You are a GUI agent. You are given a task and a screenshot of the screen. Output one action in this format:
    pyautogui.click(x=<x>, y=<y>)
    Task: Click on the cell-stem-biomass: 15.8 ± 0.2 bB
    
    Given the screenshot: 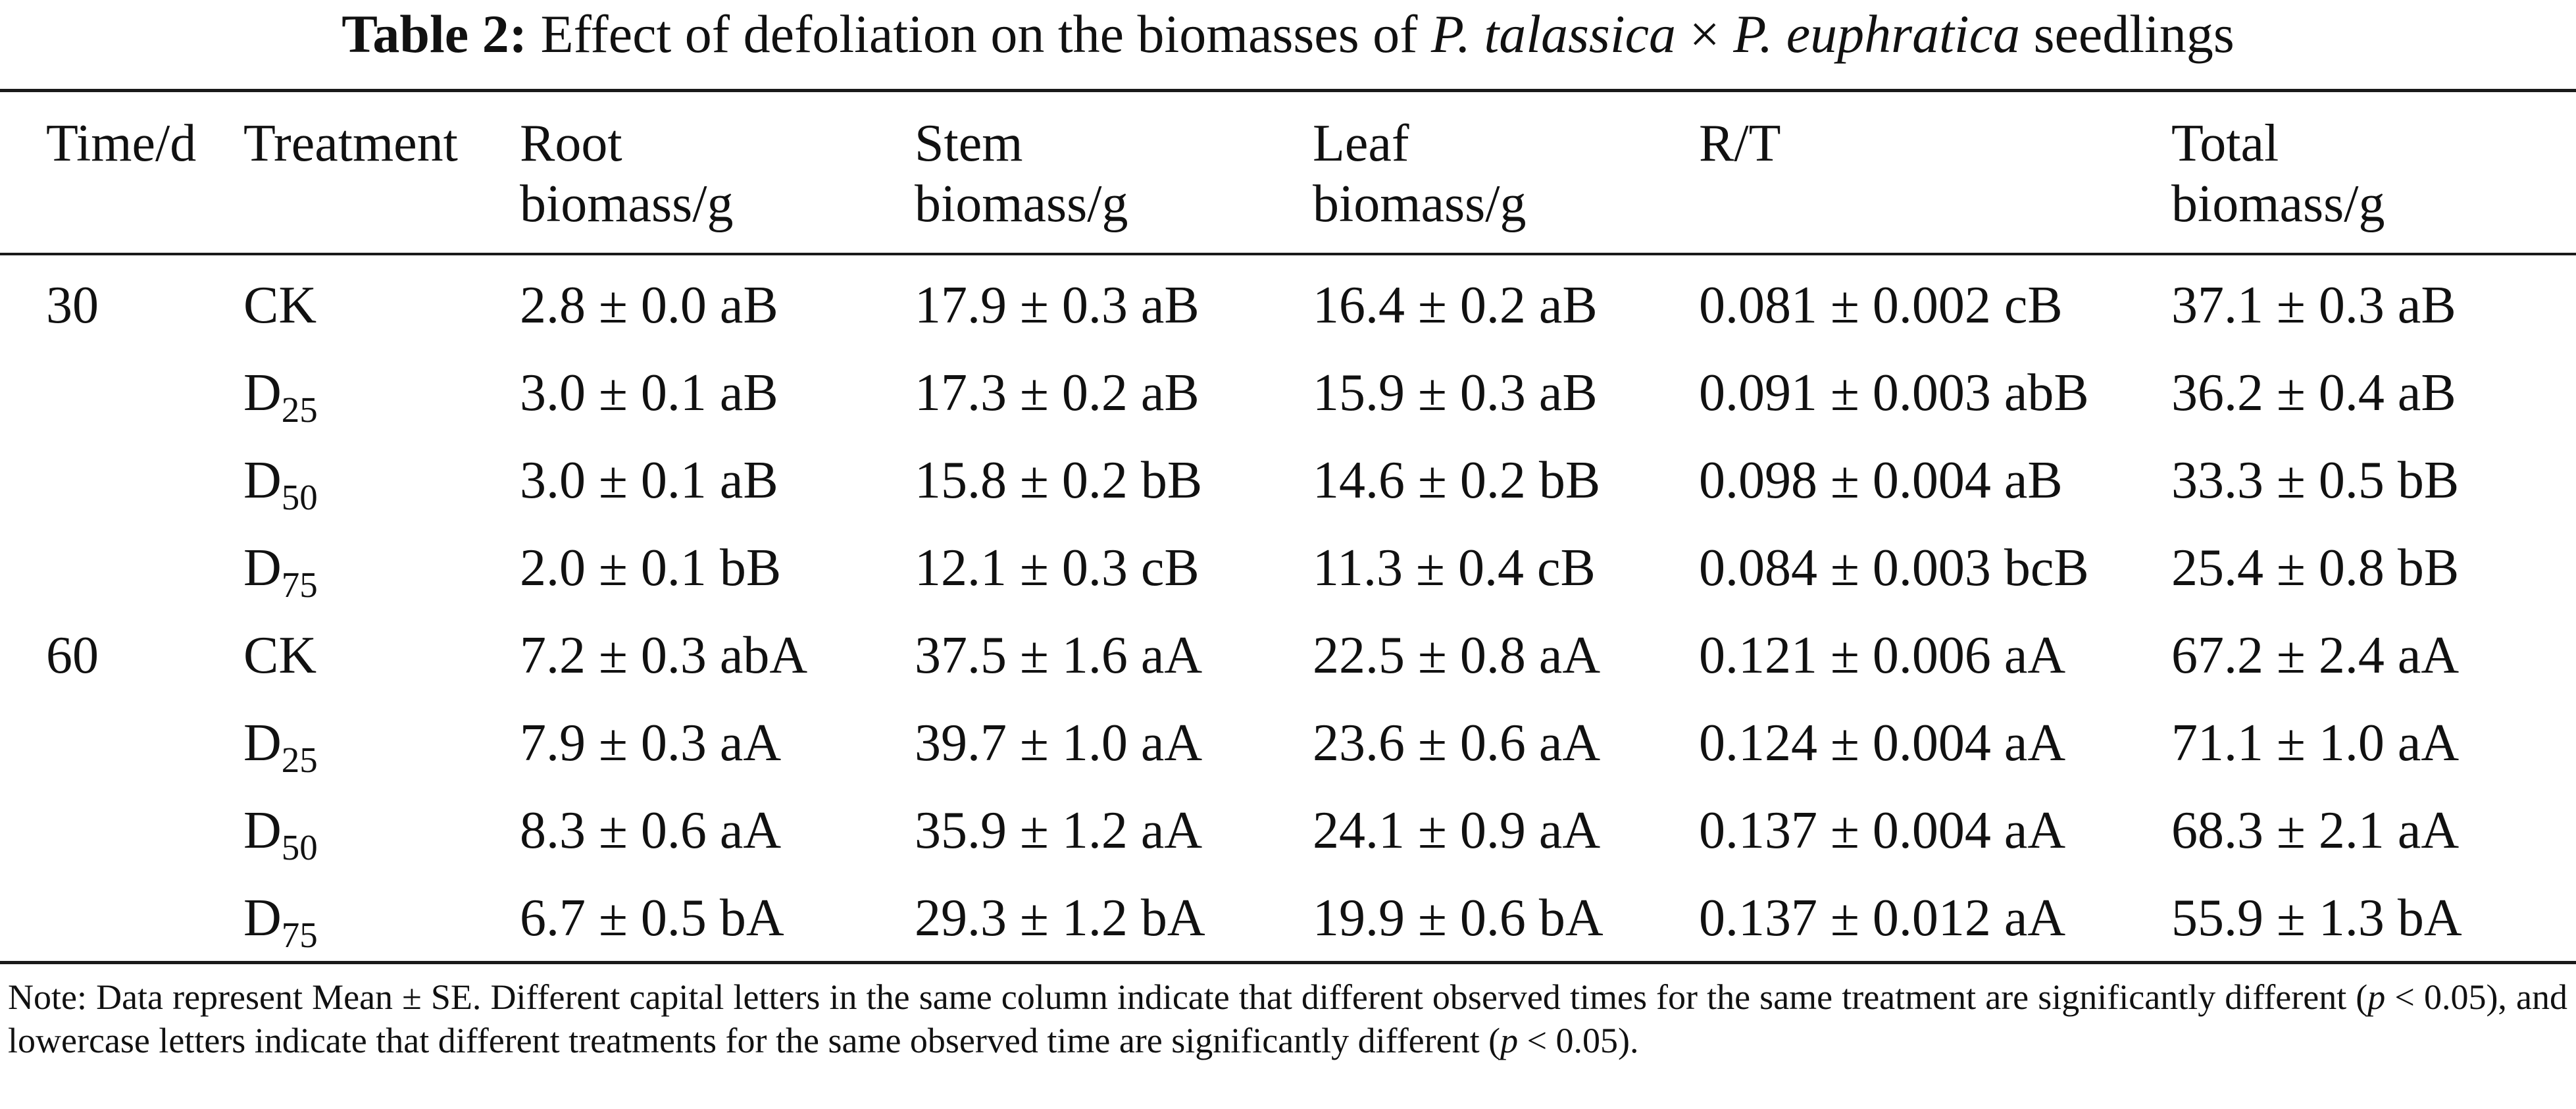 What is the action you would take?
    pyautogui.click(x=1059, y=480)
    